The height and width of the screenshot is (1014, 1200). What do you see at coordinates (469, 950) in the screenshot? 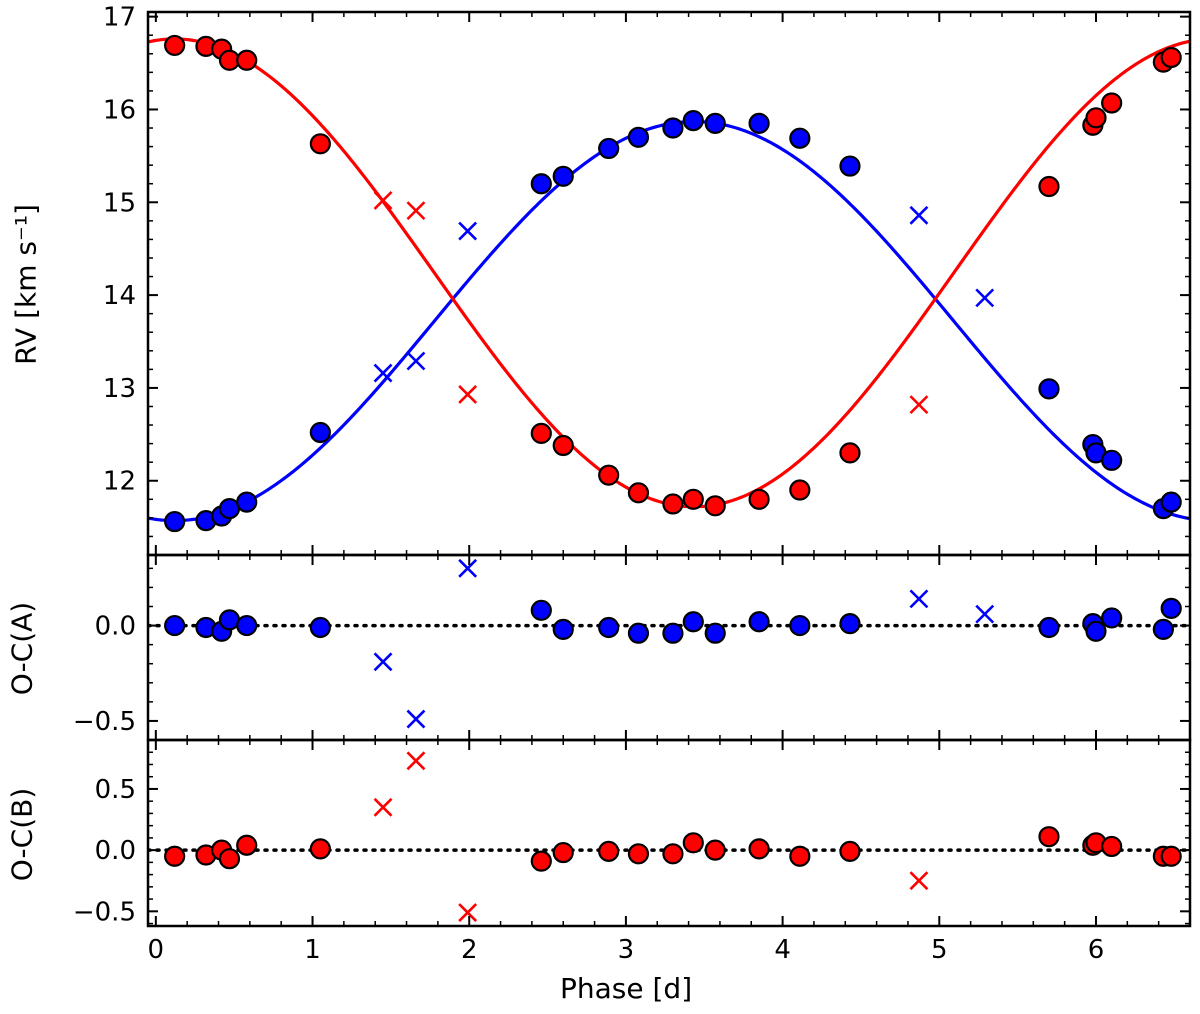
I see `x-tick-label: 2` at bounding box center [469, 950].